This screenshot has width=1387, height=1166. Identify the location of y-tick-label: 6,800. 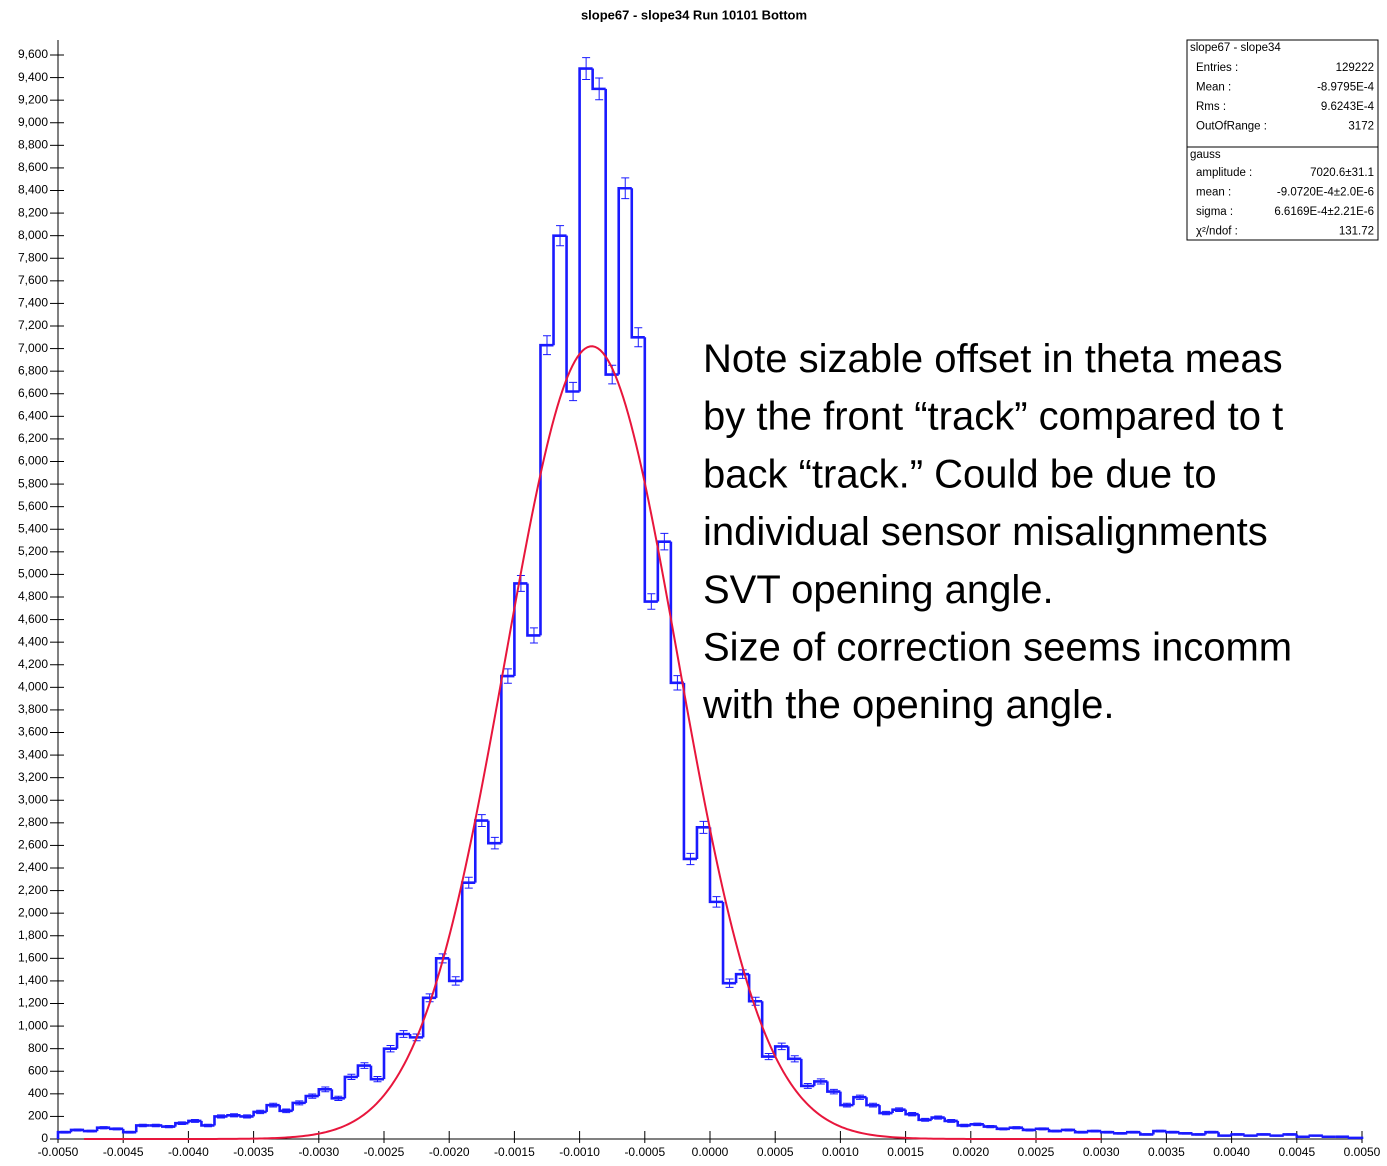
(33, 370).